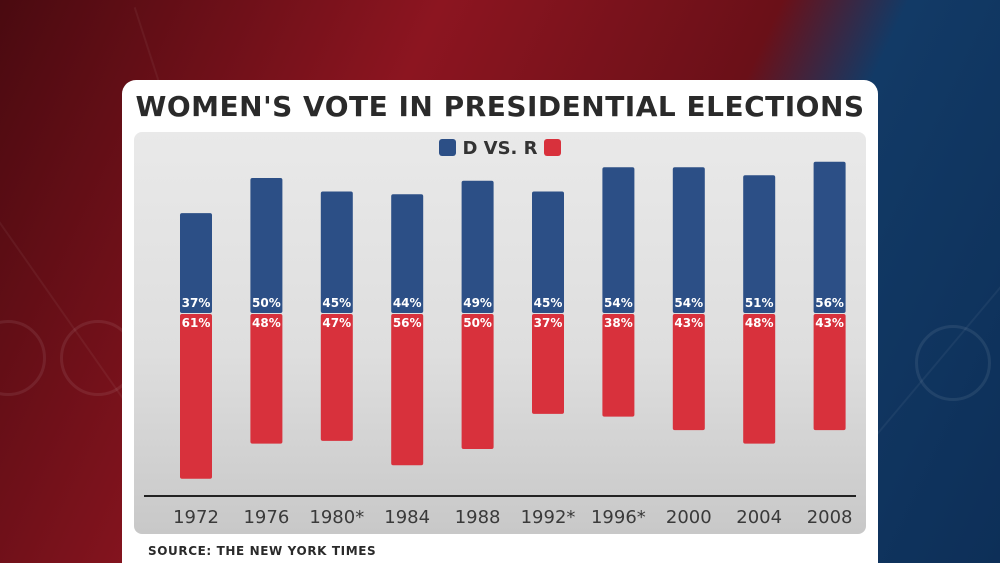 This screenshot has width=1000, height=563. I want to click on x-tick-label: 1988, so click(478, 517).